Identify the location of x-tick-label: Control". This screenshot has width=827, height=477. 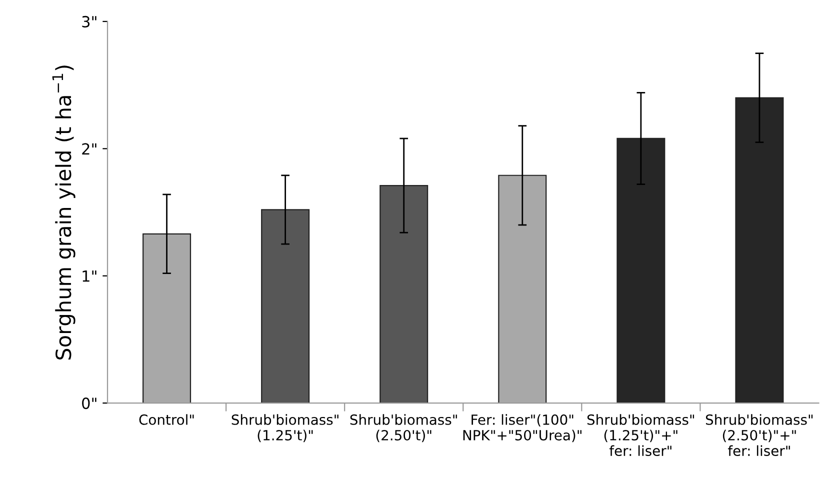
(166, 419).